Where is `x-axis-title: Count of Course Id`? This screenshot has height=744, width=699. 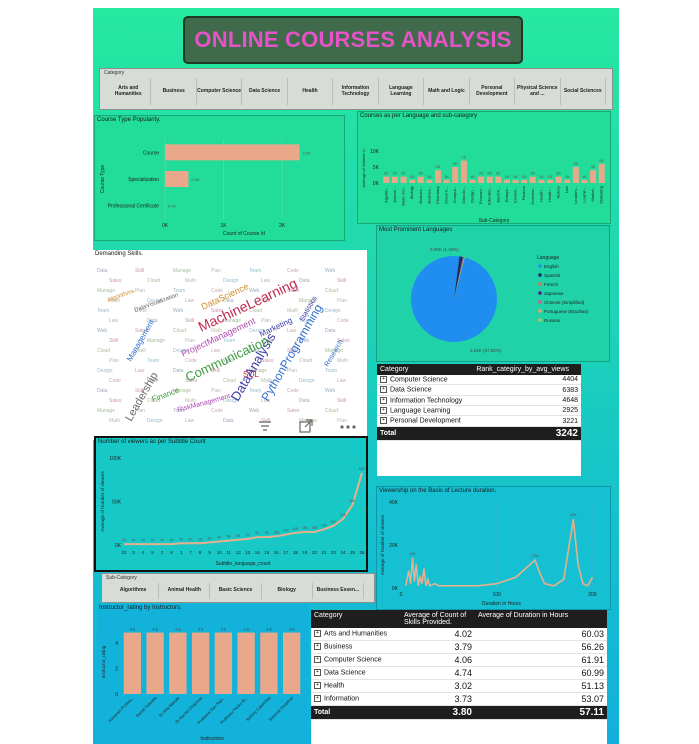
x-axis-title: Count of Course Id is located at coordinates (244, 234).